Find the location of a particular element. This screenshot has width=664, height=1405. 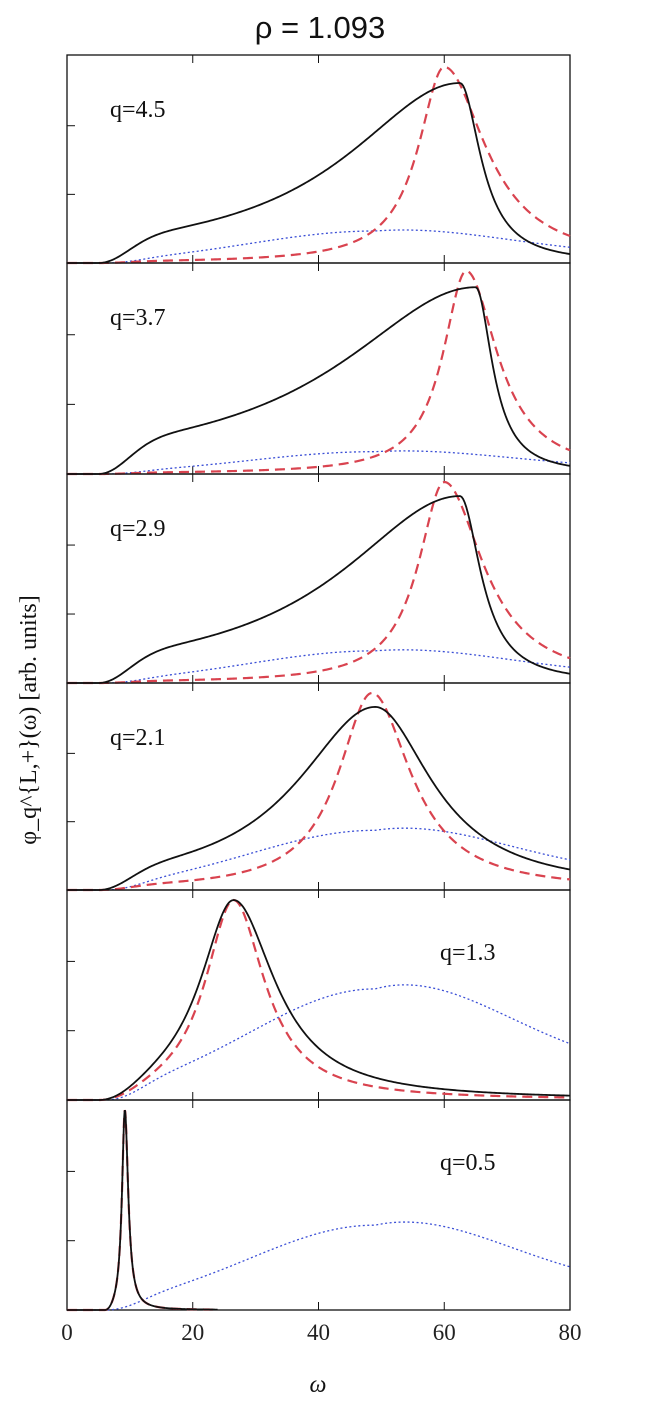

panel-label: q=0.5 is located at coordinates (468, 1163).